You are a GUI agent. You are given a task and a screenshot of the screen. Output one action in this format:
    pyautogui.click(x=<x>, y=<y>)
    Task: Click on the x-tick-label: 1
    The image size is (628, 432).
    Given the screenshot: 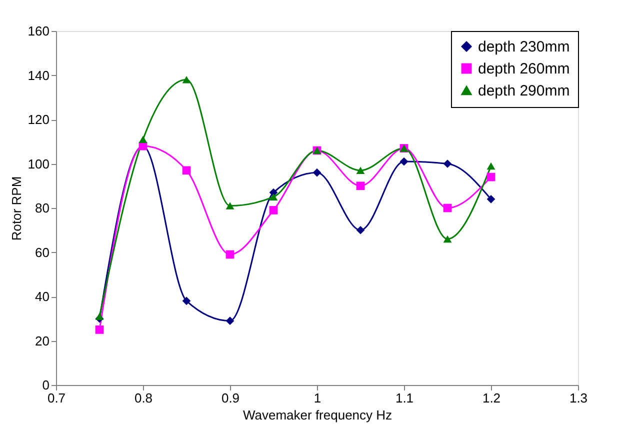 What is the action you would take?
    pyautogui.click(x=318, y=398)
    